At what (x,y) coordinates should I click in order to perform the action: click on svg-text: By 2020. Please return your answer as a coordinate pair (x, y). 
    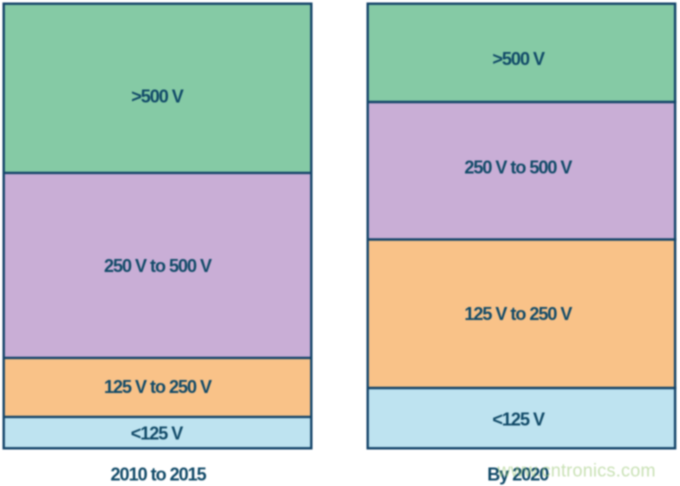
    Looking at the image, I should click on (518, 474).